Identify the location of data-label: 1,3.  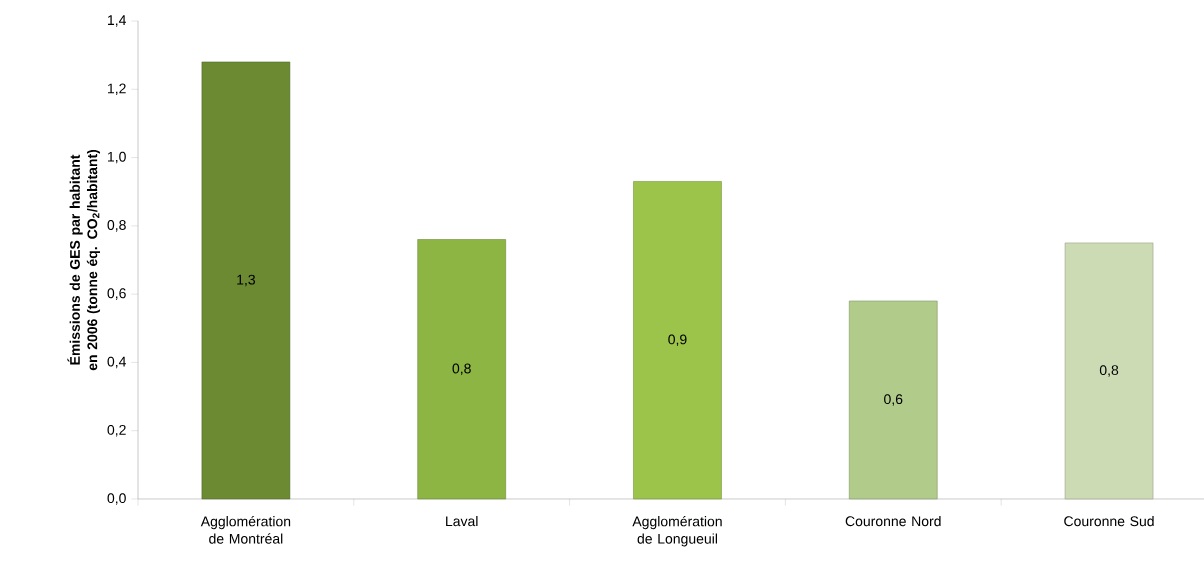
(246, 280).